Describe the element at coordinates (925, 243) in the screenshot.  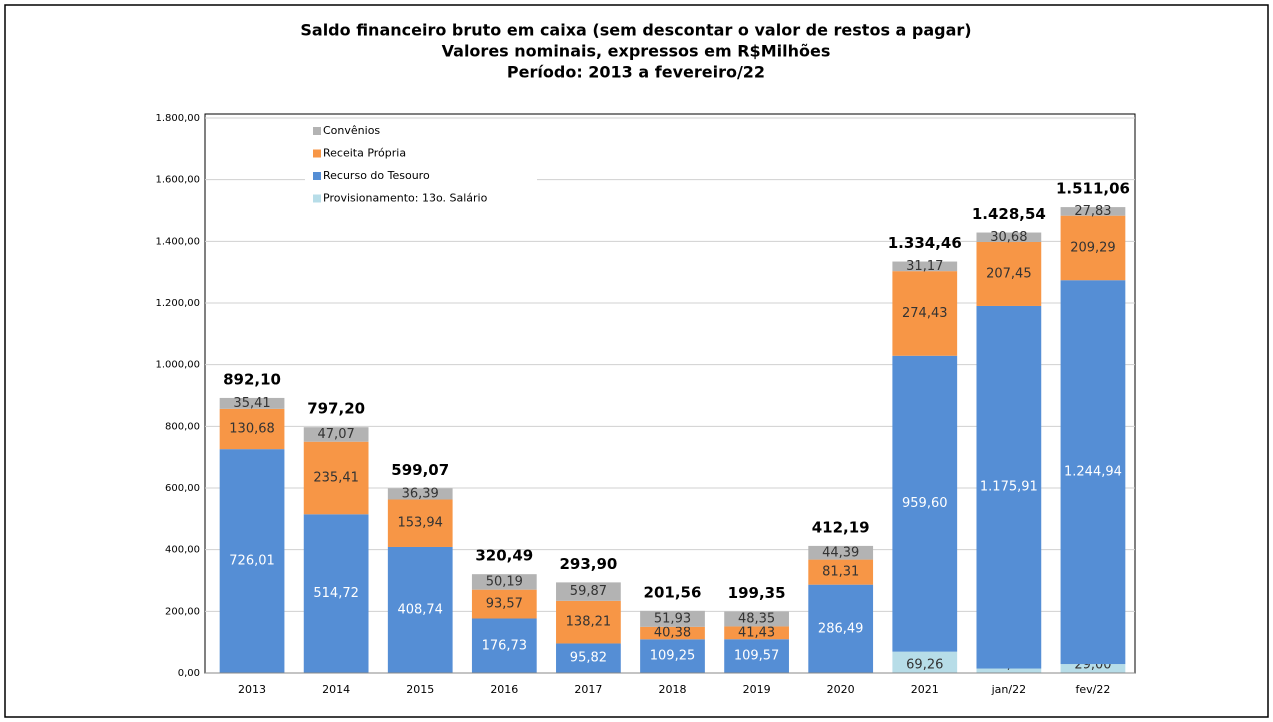
I see `total-label: 1.334,46` at that location.